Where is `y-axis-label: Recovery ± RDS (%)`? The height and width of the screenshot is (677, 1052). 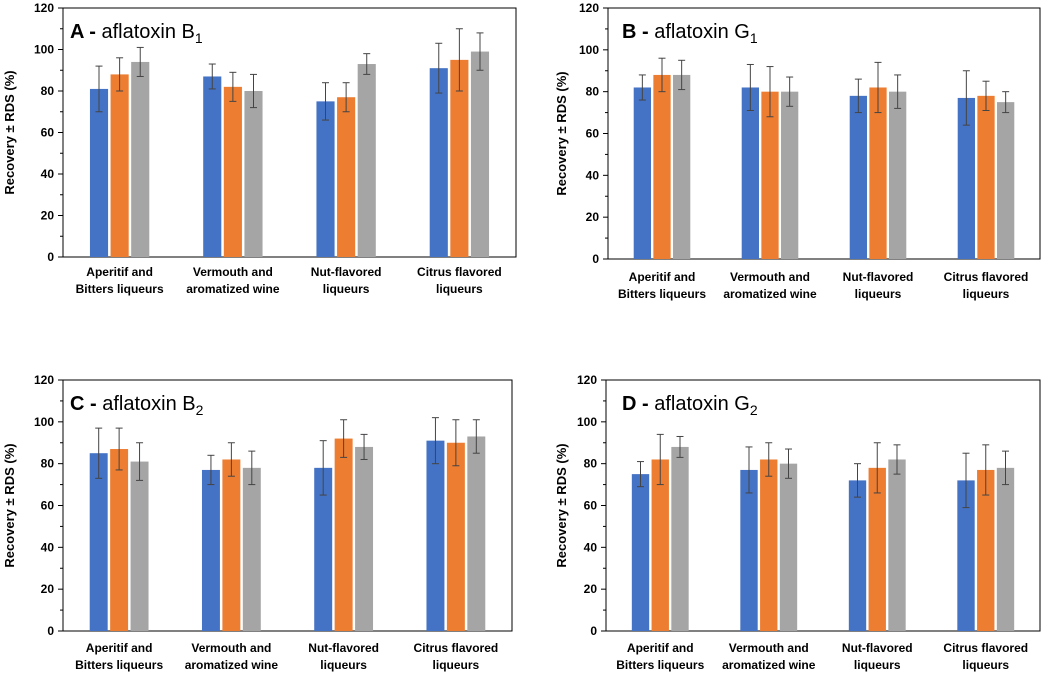
y-axis-label: Recovery ± RDS (%) is located at coordinates (9, 132).